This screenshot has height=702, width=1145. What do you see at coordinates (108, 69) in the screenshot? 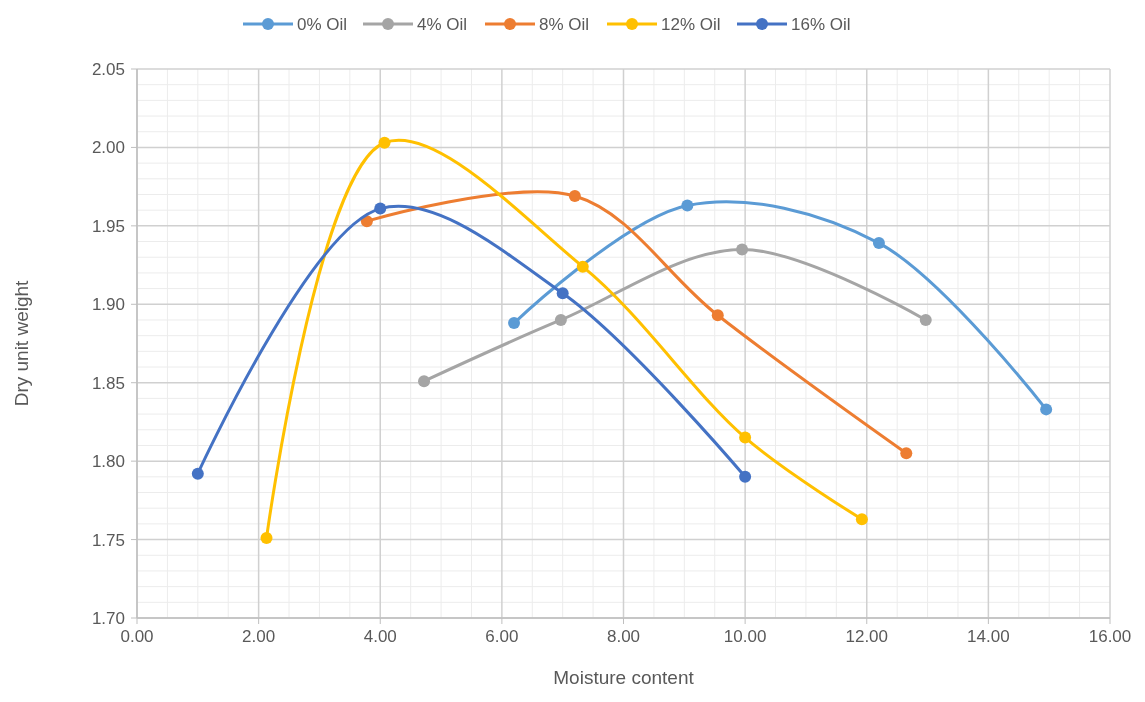
I see `y-tick-label: 2.05` at bounding box center [108, 69].